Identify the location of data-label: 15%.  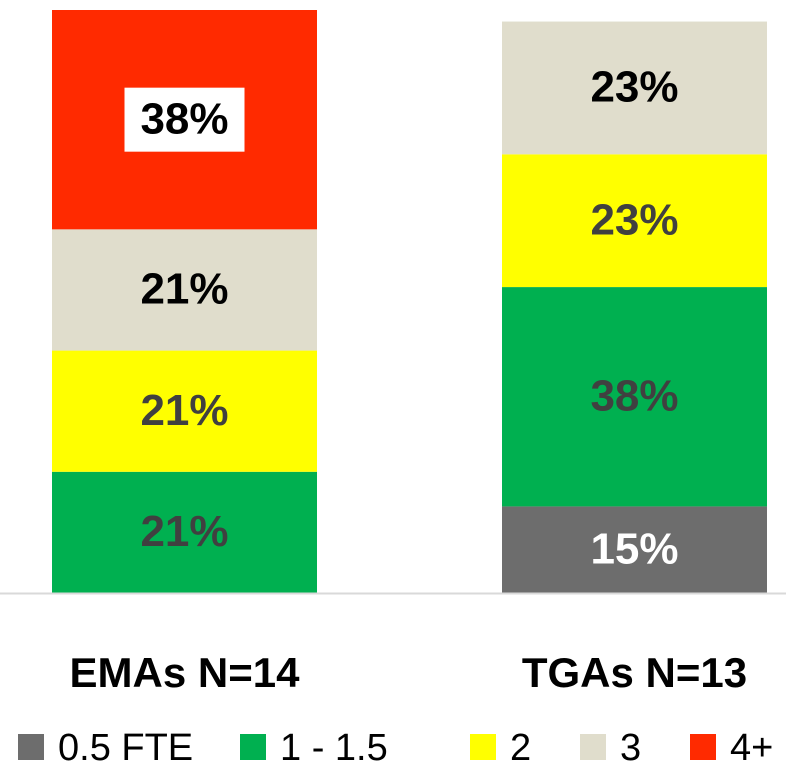
(634, 548).